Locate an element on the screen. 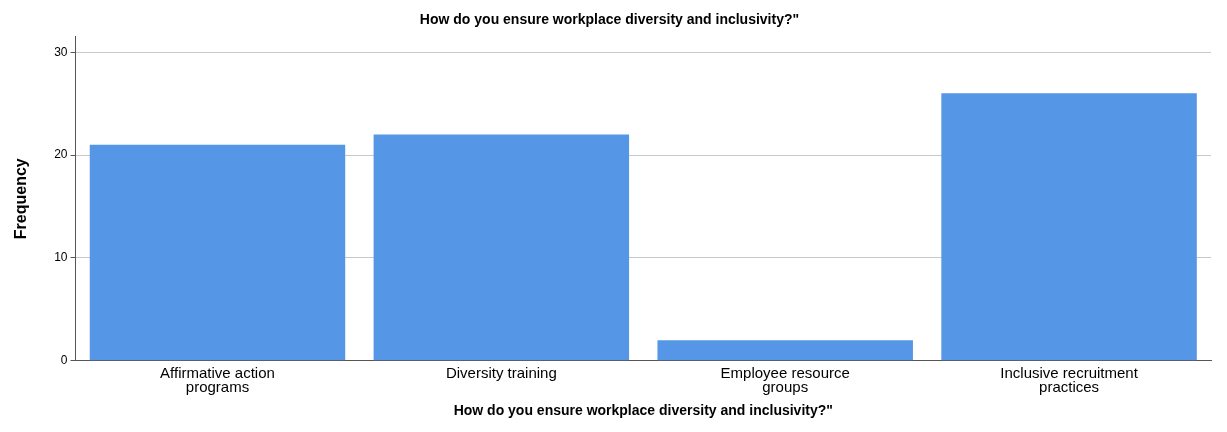 The image size is (1227, 432). y-tick-label: 30 is located at coordinates (61, 51).